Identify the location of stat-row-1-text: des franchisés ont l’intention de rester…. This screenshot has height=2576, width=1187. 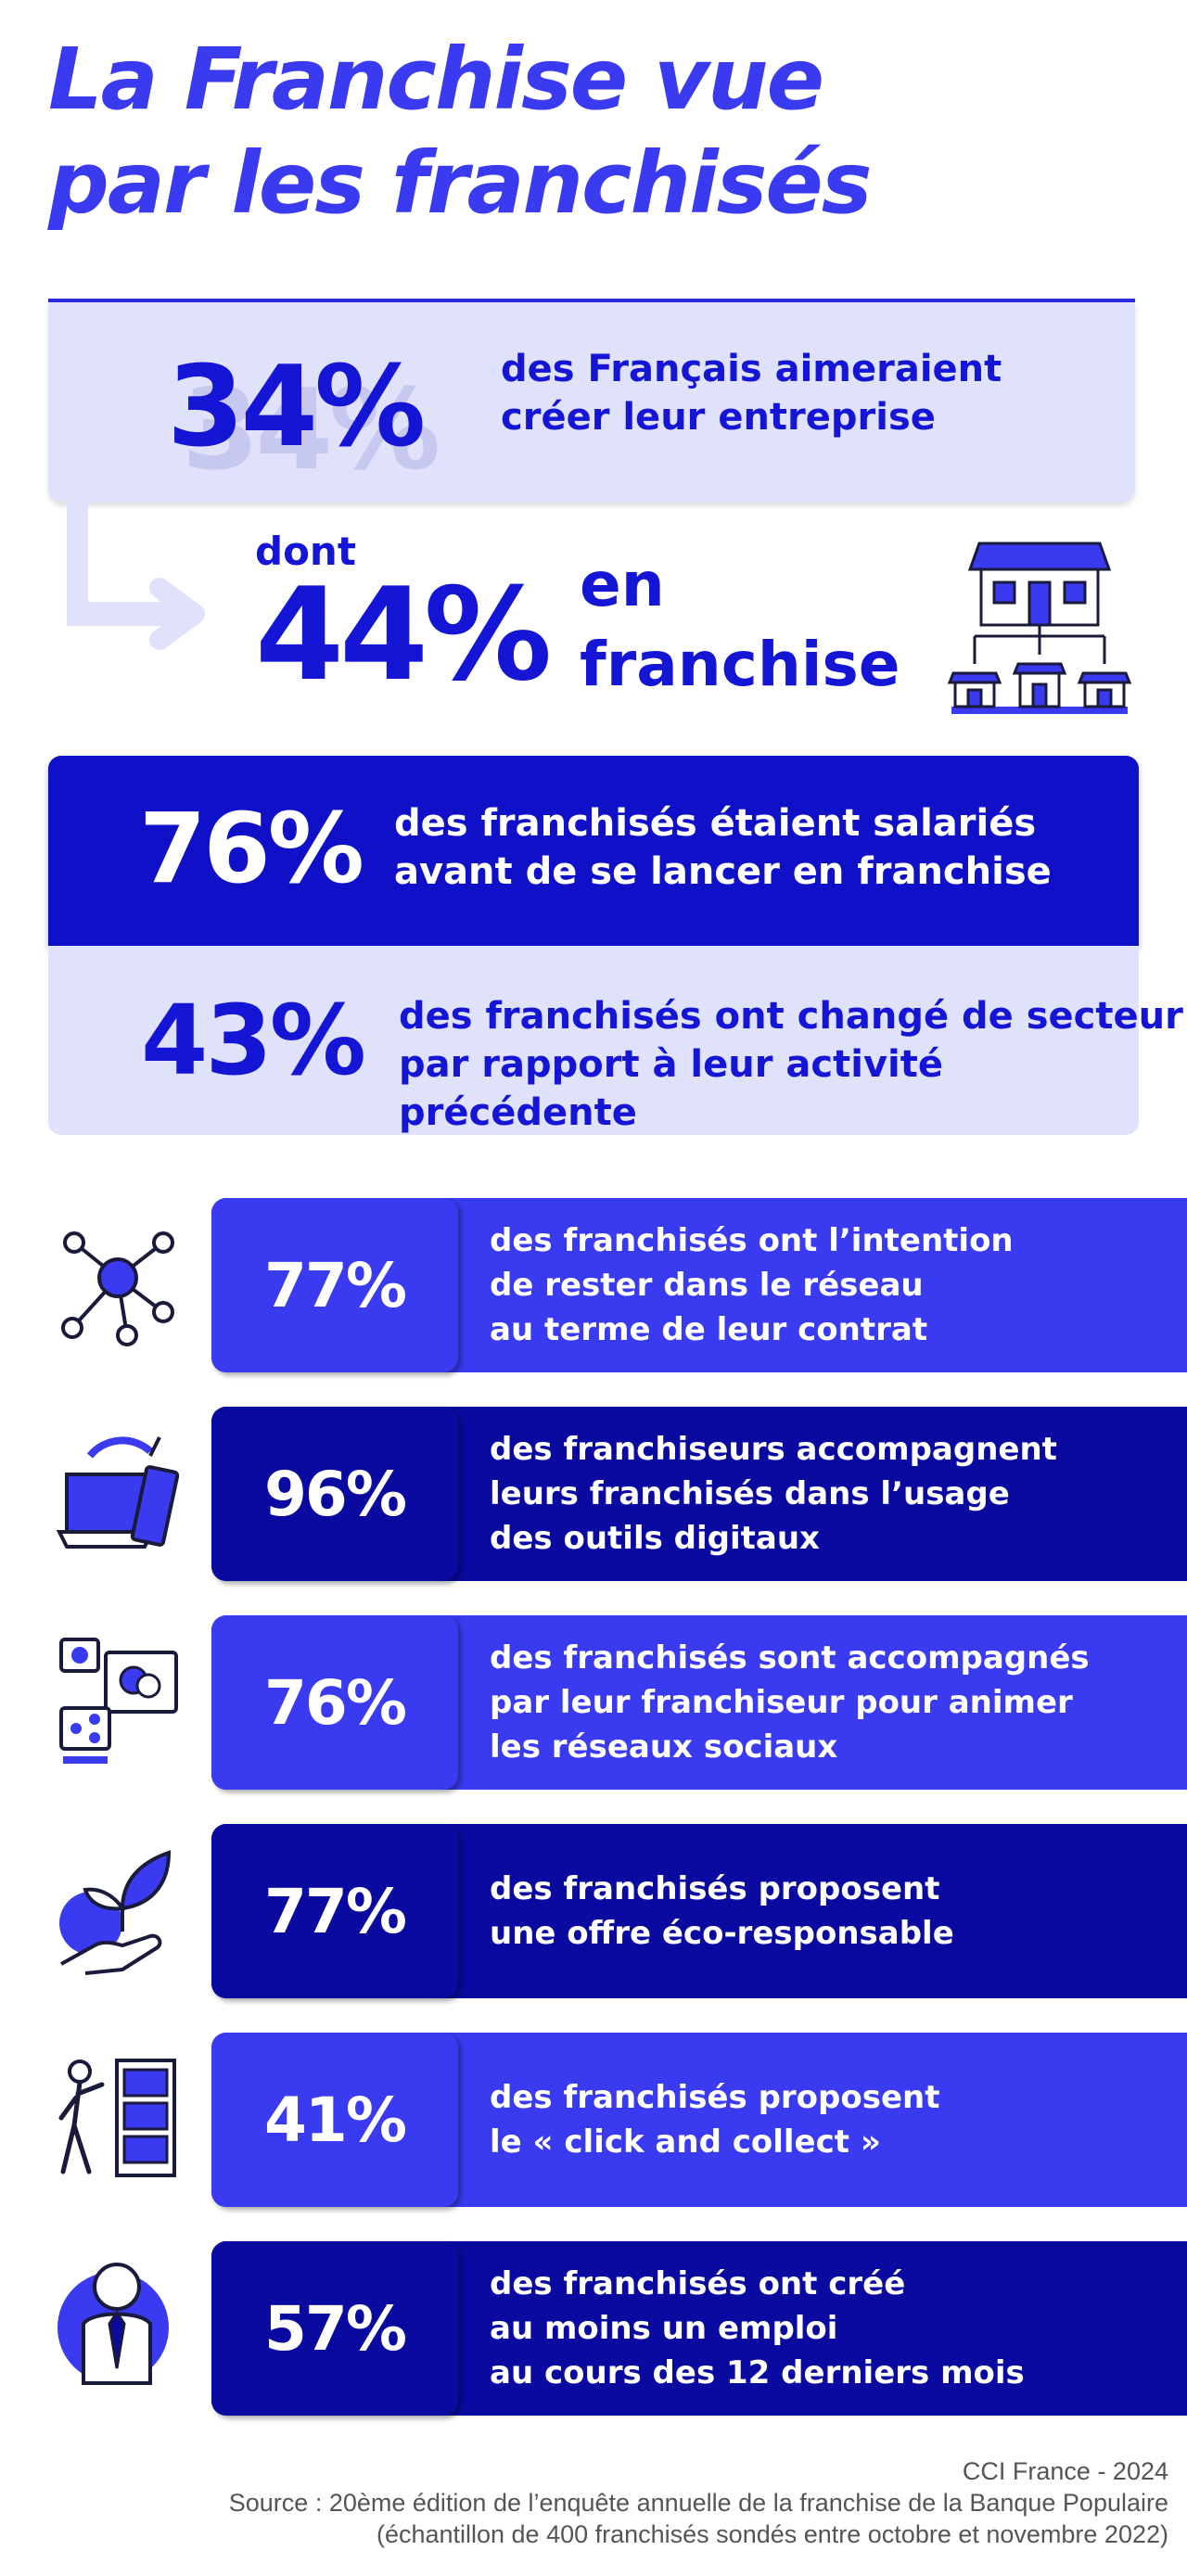
(823, 1285).